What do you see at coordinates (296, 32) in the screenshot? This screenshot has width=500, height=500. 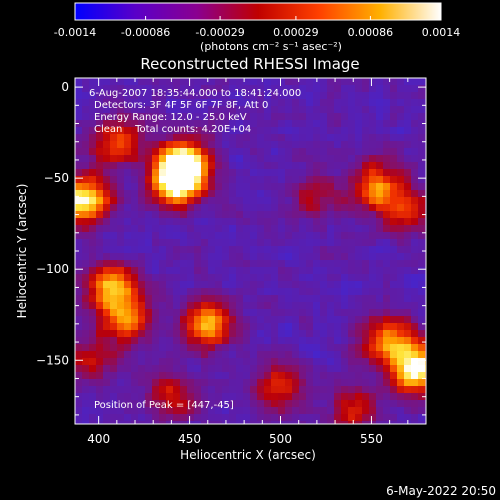 I see `colorbar-tick-label: 0.00029` at bounding box center [296, 32].